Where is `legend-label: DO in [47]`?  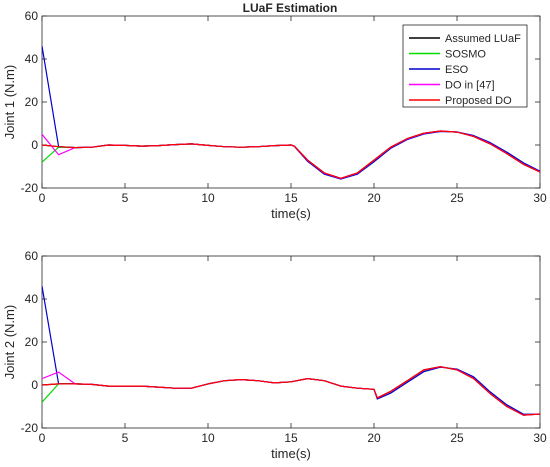
legend-label: DO in [47] is located at coordinates (470, 86).